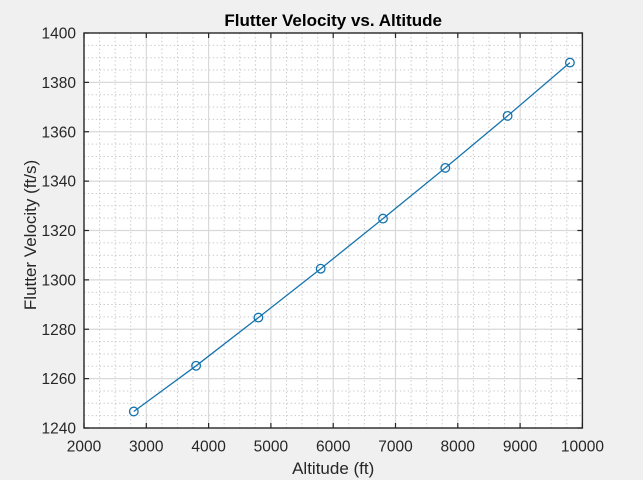 This screenshot has height=480, width=643. Describe the element at coordinates (395, 447) in the screenshot. I see `svg-text: 7000` at that location.